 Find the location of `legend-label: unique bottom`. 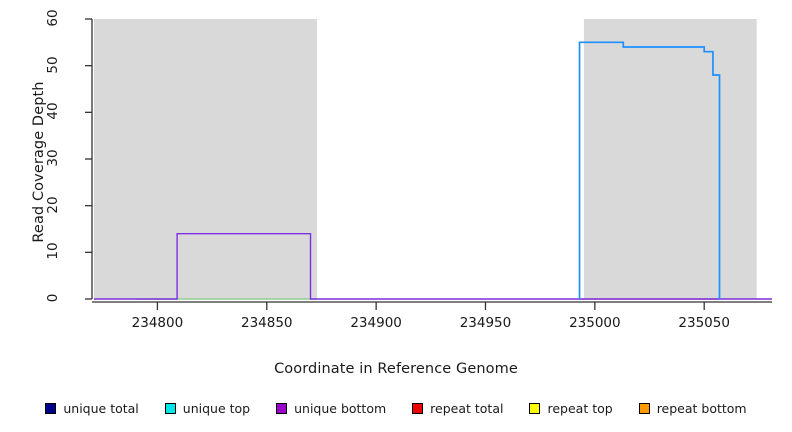

legend-label: unique bottom is located at coordinates (340, 408).